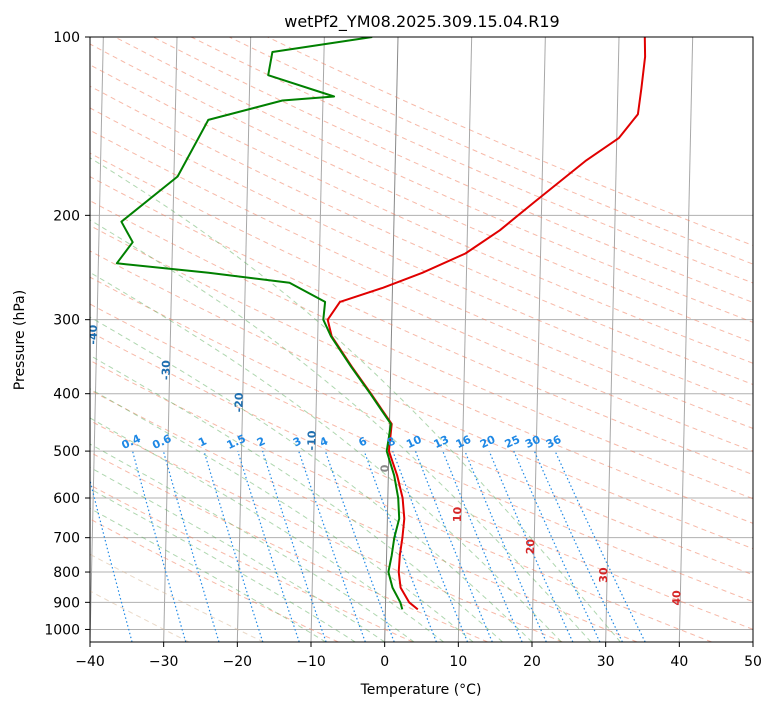  Describe the element at coordinates (324, 441) in the screenshot. I see `mixing-ratio-label: 4` at that location.